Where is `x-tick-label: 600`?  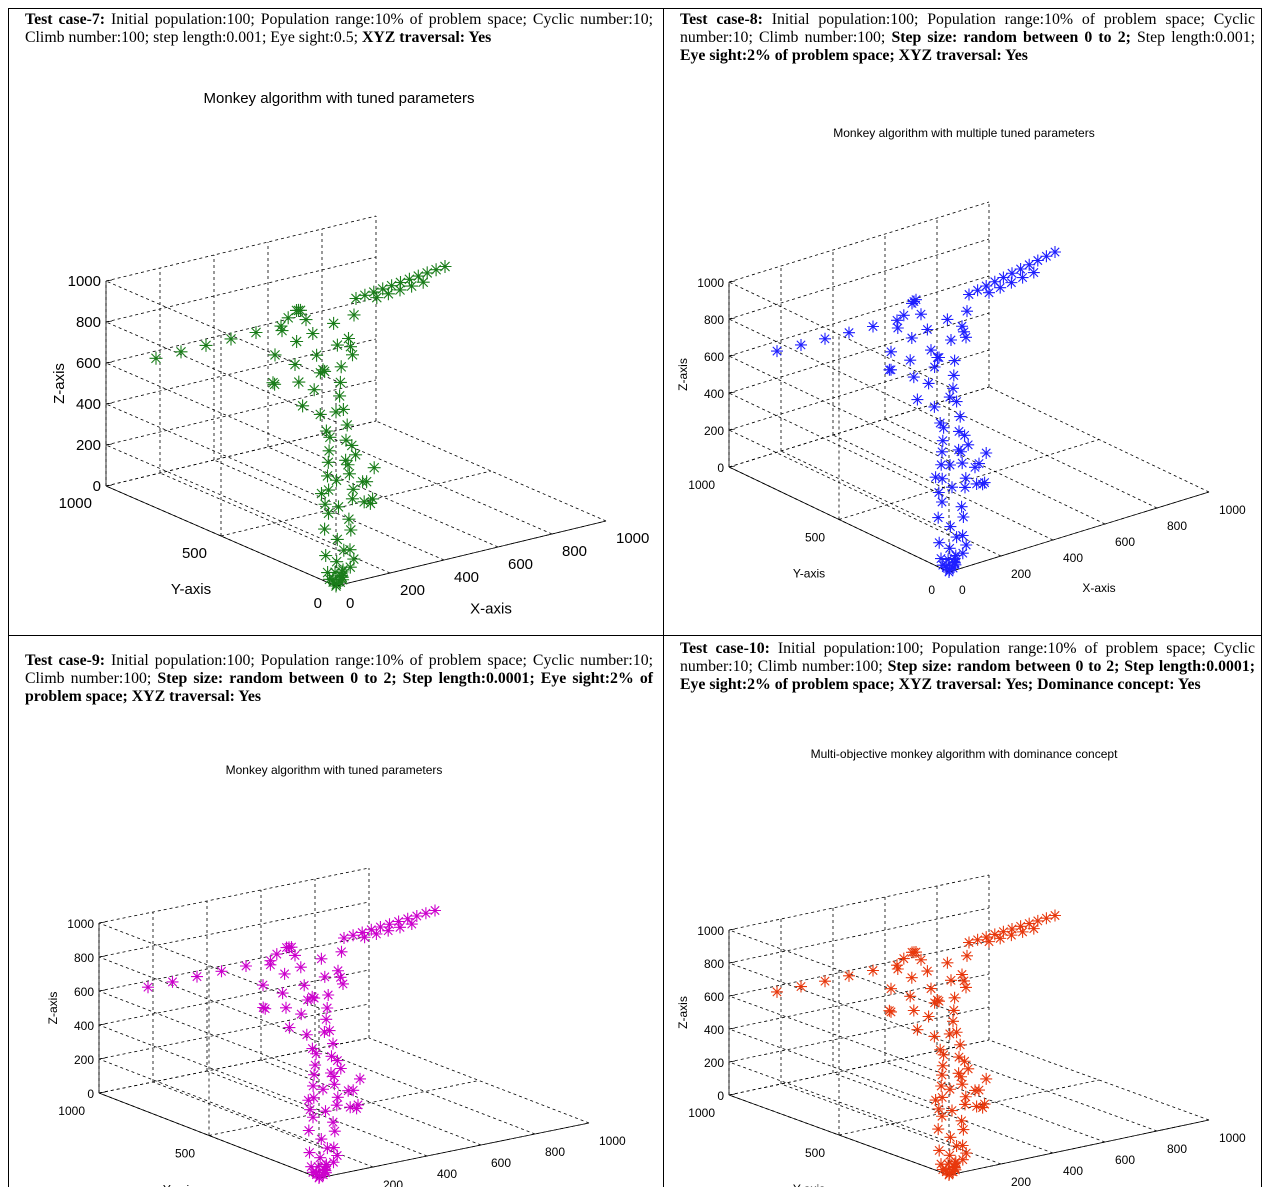 x-tick-label: 600 is located at coordinates (520, 564).